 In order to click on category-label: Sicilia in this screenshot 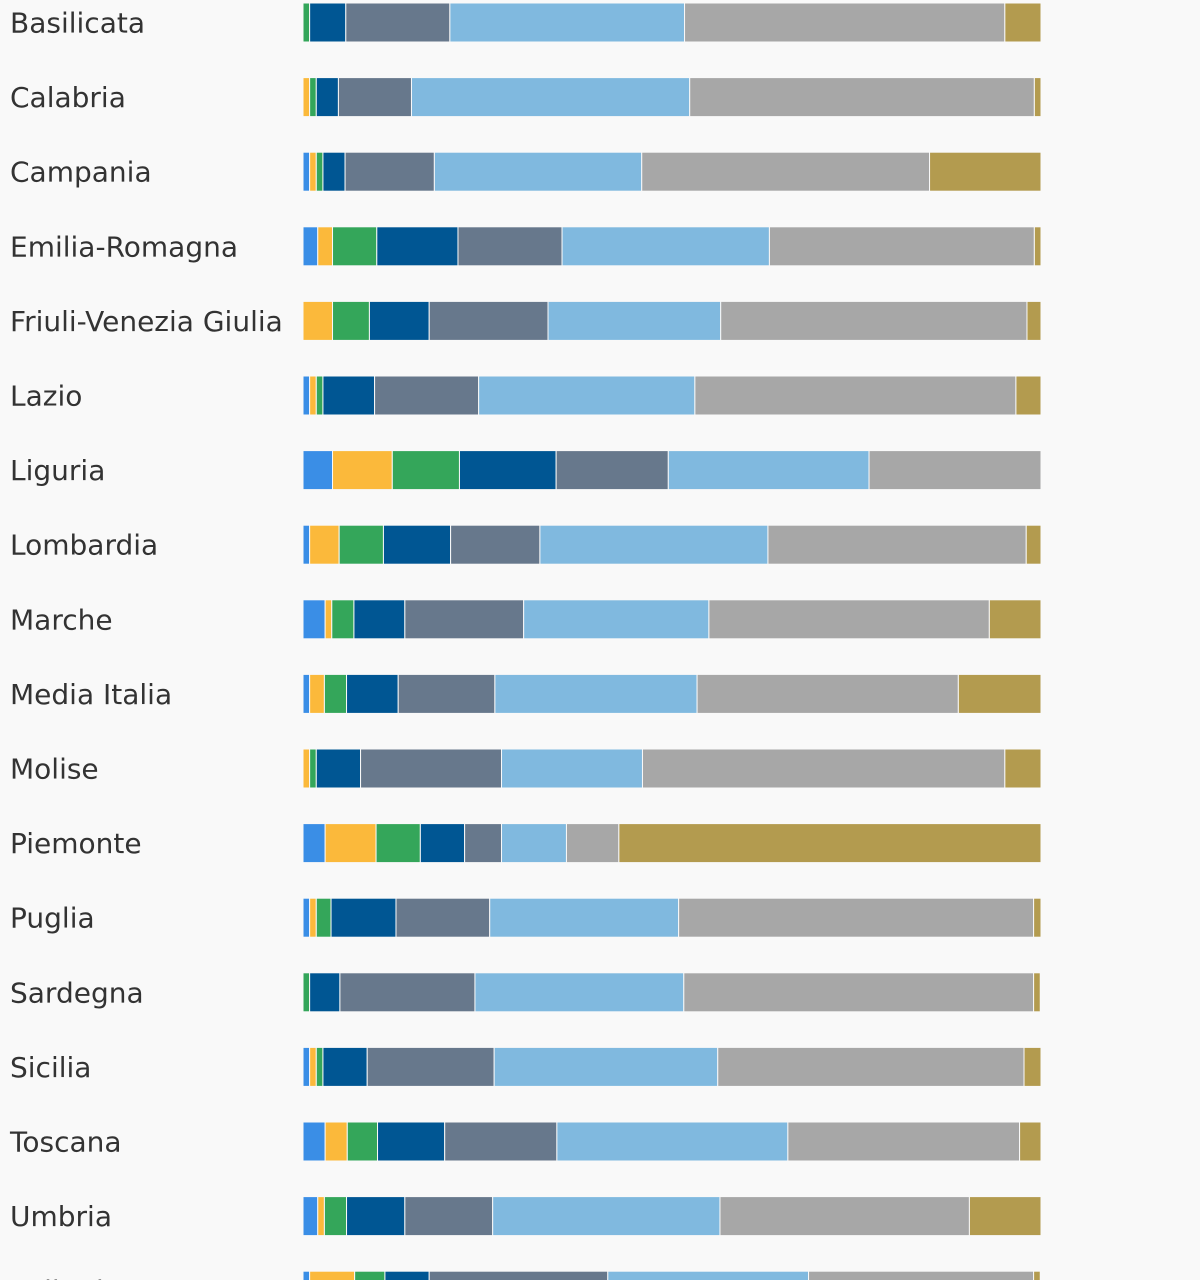, I will do `click(50, 1067)`.